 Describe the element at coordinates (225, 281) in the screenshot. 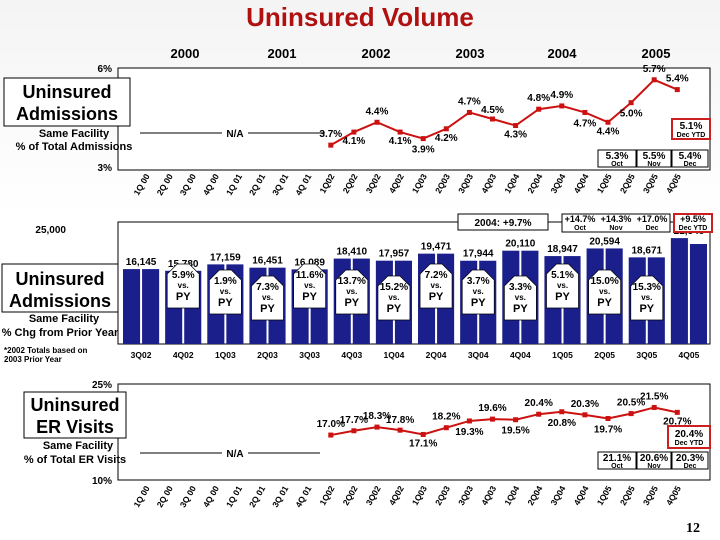

I see `pct-change-1: 1.9%` at that location.